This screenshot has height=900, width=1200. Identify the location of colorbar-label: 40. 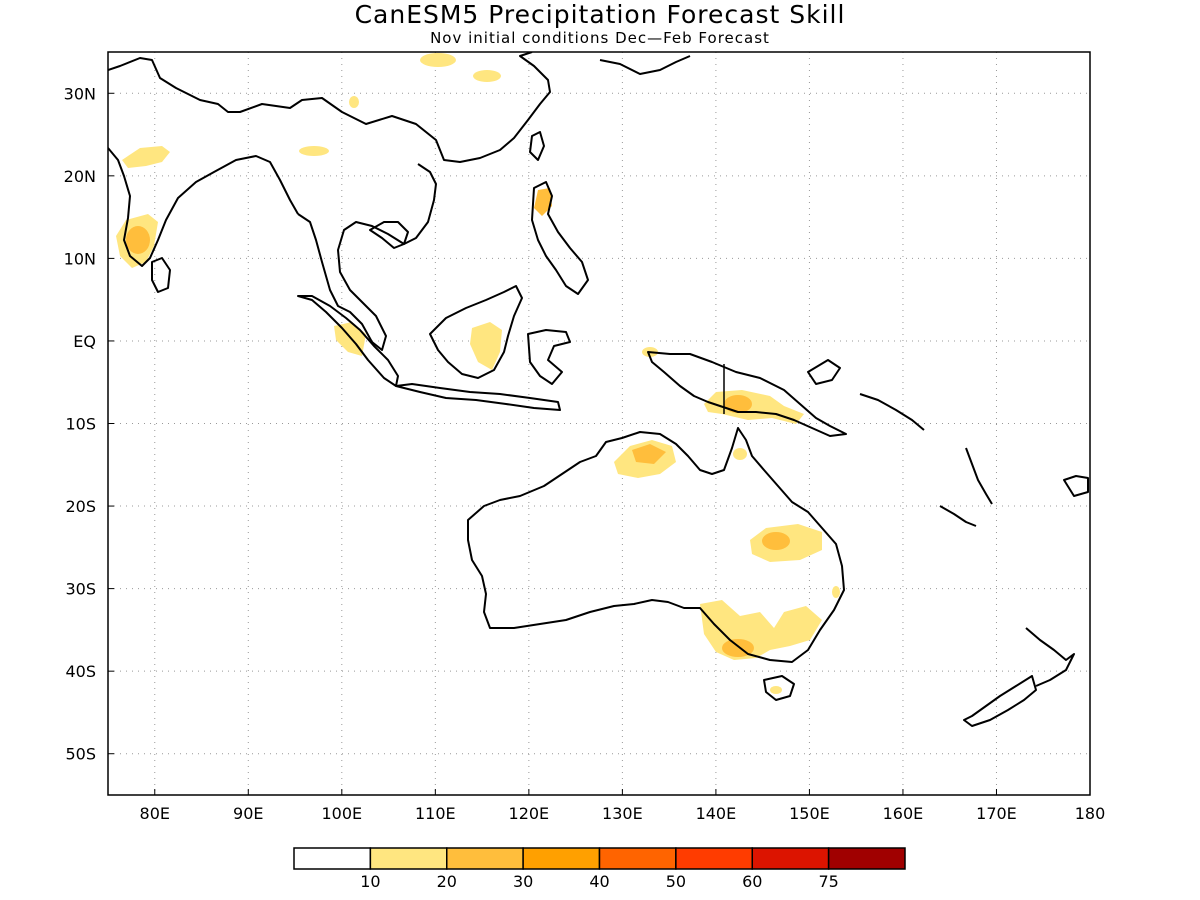
(599, 881).